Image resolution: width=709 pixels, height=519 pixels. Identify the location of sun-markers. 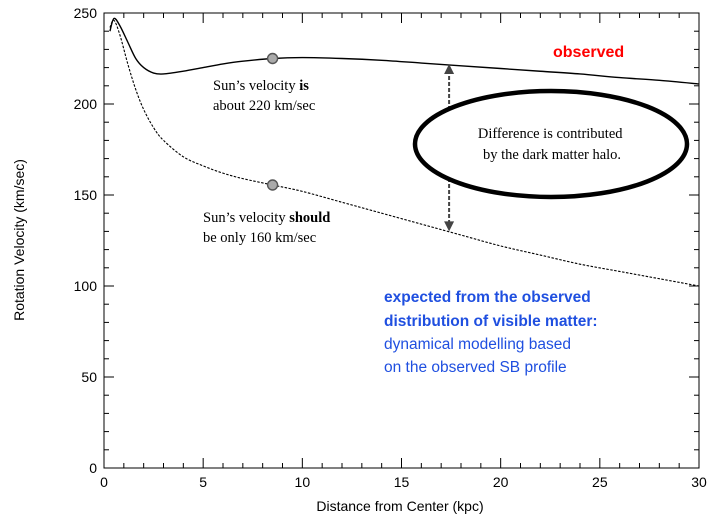
(272, 121).